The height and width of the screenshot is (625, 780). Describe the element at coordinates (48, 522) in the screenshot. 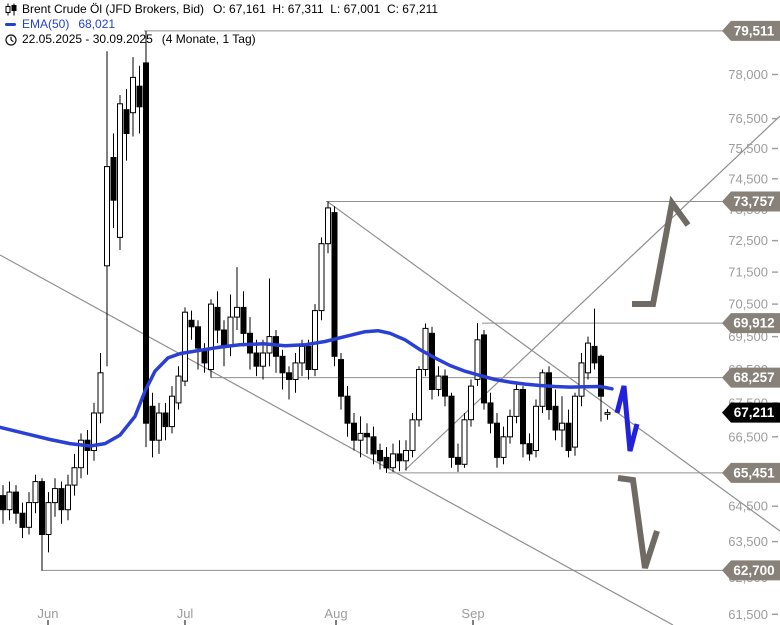

I see `candle-02.06` at that location.